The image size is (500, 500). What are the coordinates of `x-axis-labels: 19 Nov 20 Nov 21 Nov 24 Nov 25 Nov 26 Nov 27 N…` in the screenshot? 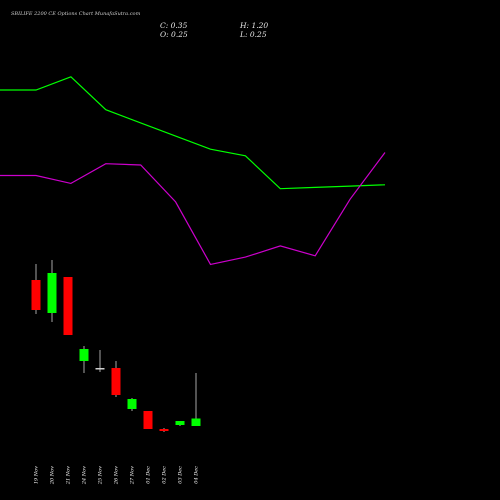 It's located at (117, 475).